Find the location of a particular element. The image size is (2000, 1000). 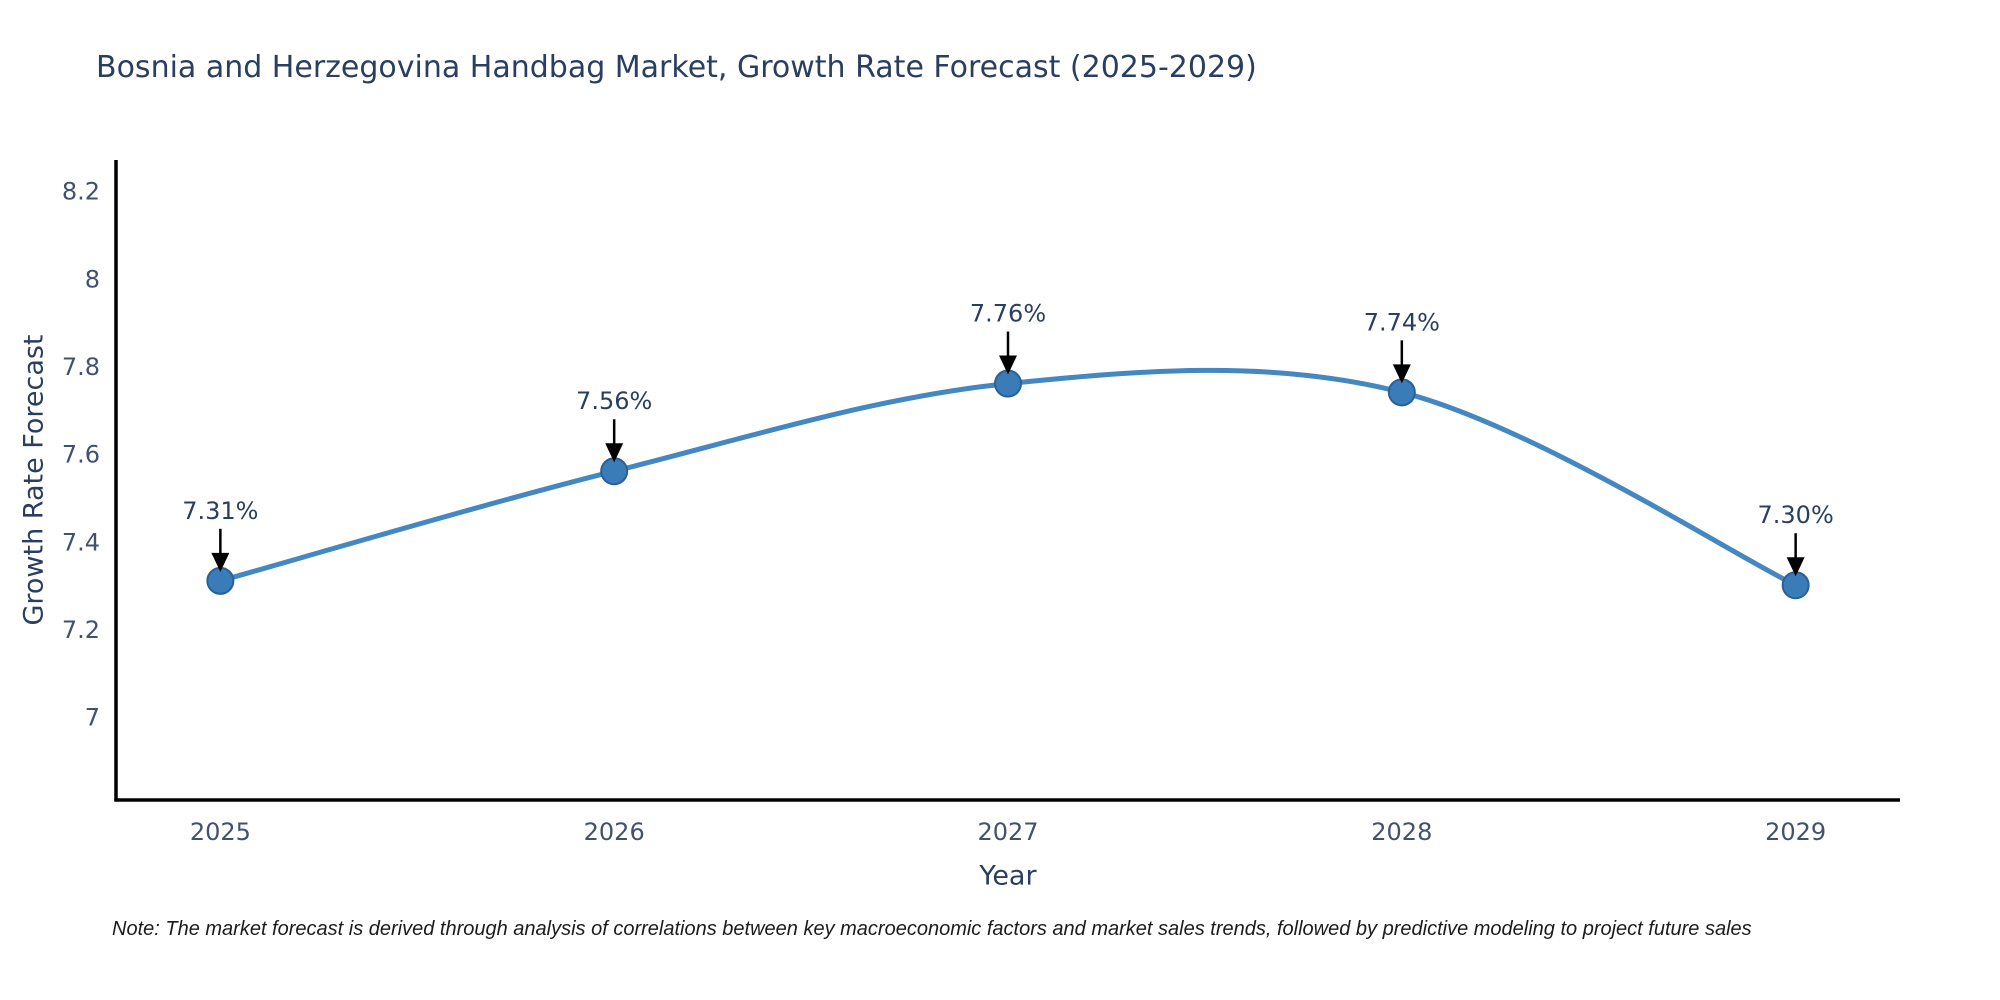

y-tick-label: 8 is located at coordinates (92, 279).